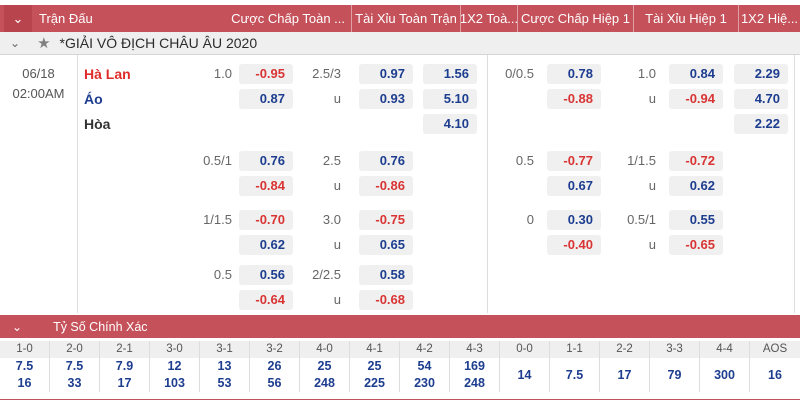  Describe the element at coordinates (575, 18) in the screenshot. I see `header-half-handicap: Cược Chấp Hiệp 1` at that location.